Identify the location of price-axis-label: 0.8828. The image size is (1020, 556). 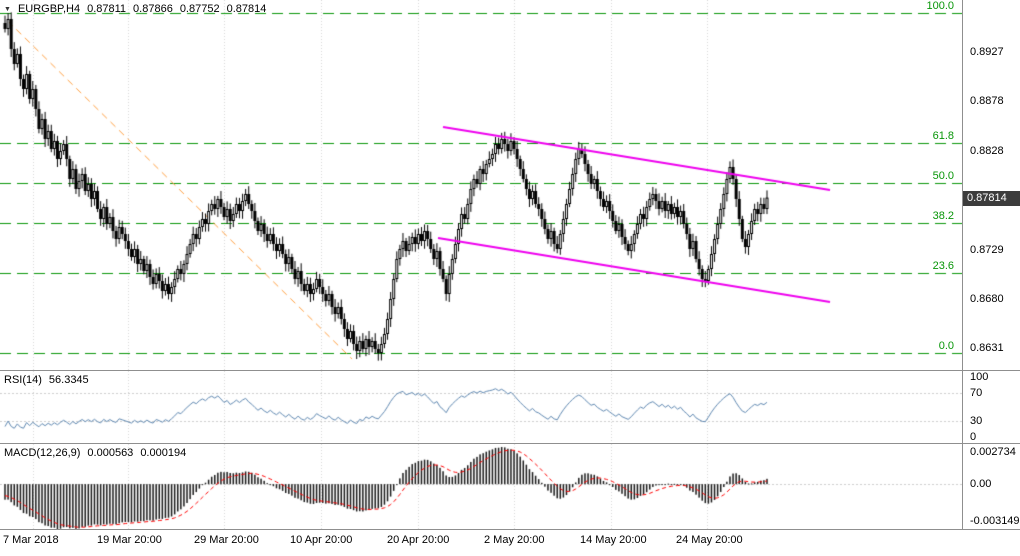
(987, 151).